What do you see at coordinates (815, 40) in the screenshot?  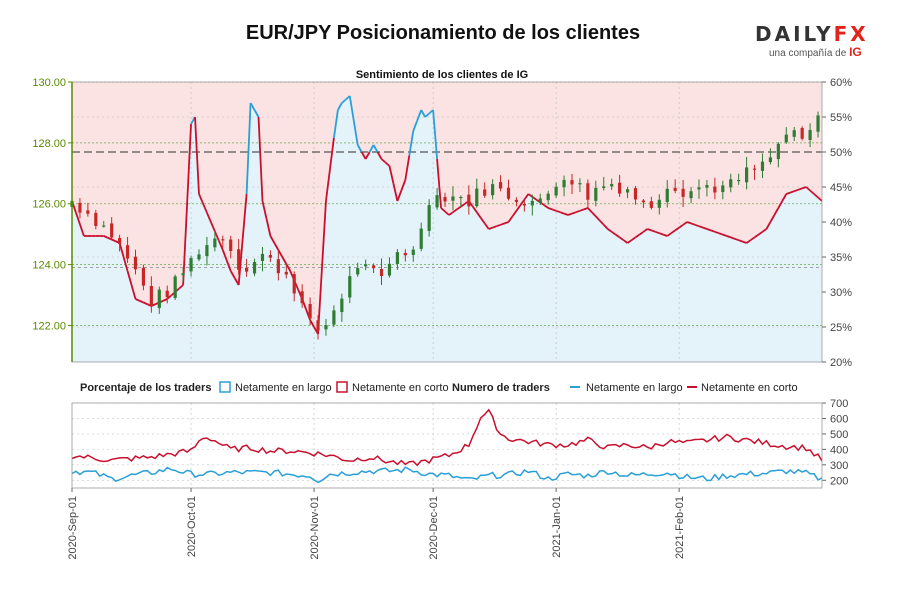 I see `dailyfx-logo: DAILYFX una compañía de IG` at bounding box center [815, 40].